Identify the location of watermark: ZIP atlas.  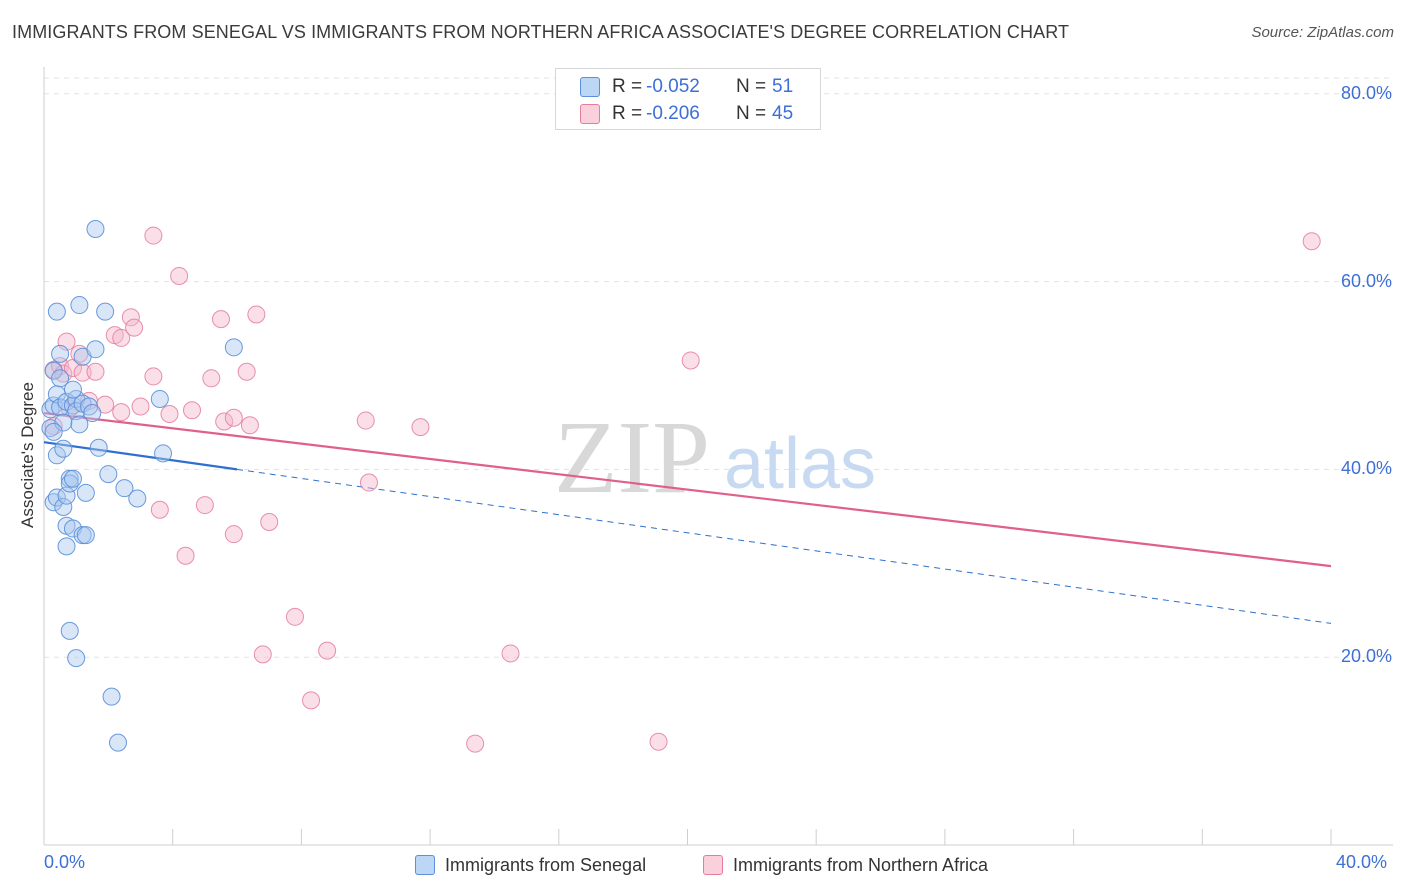
(715, 457).